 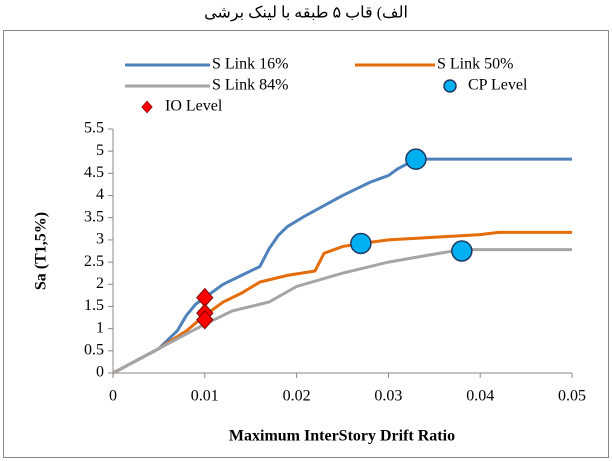 What do you see at coordinates (100, 150) in the screenshot?
I see `y-tick-label: 5` at bounding box center [100, 150].